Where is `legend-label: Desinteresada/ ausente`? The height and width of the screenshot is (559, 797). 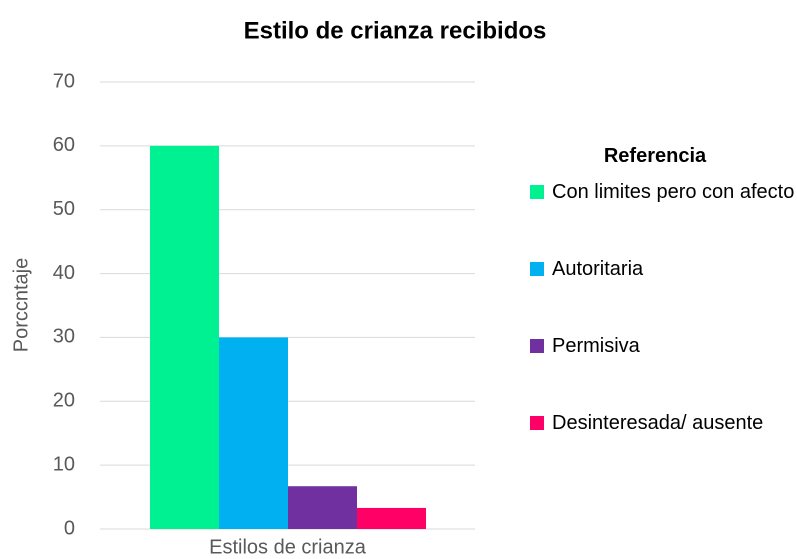 legend-label: Desinteresada/ ausente is located at coordinates (658, 423).